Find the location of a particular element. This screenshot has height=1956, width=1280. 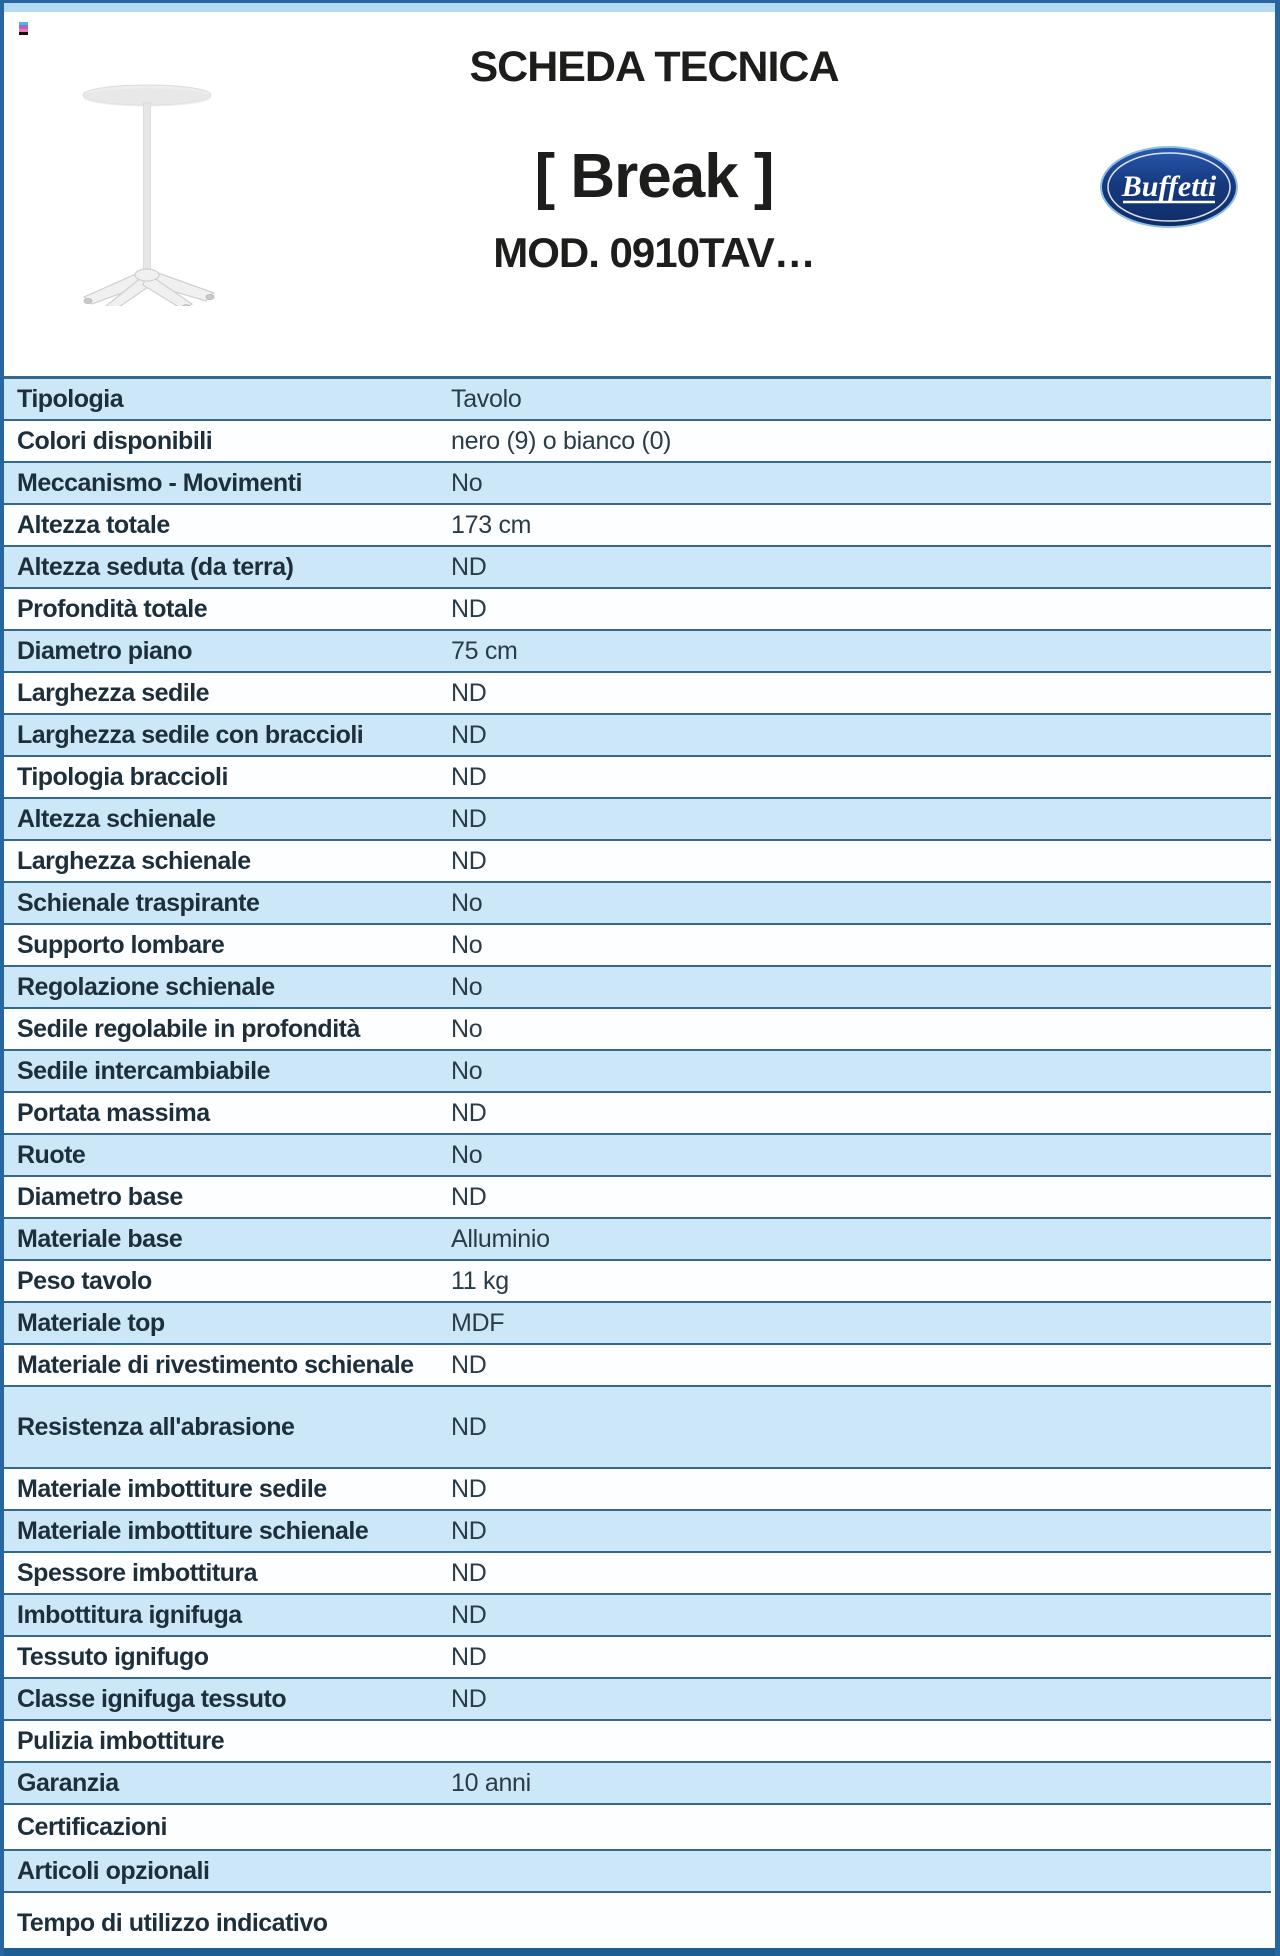

svg-text: Buffetti is located at coordinates (1169, 186).